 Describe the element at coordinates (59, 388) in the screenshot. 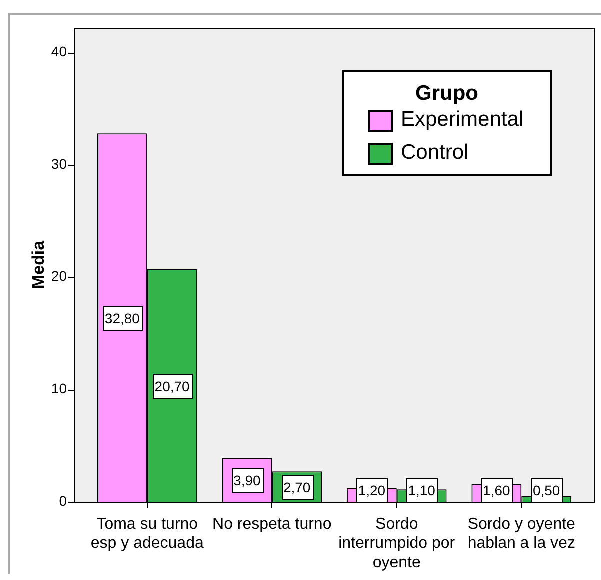

I see `y-tick-label: 10` at that location.